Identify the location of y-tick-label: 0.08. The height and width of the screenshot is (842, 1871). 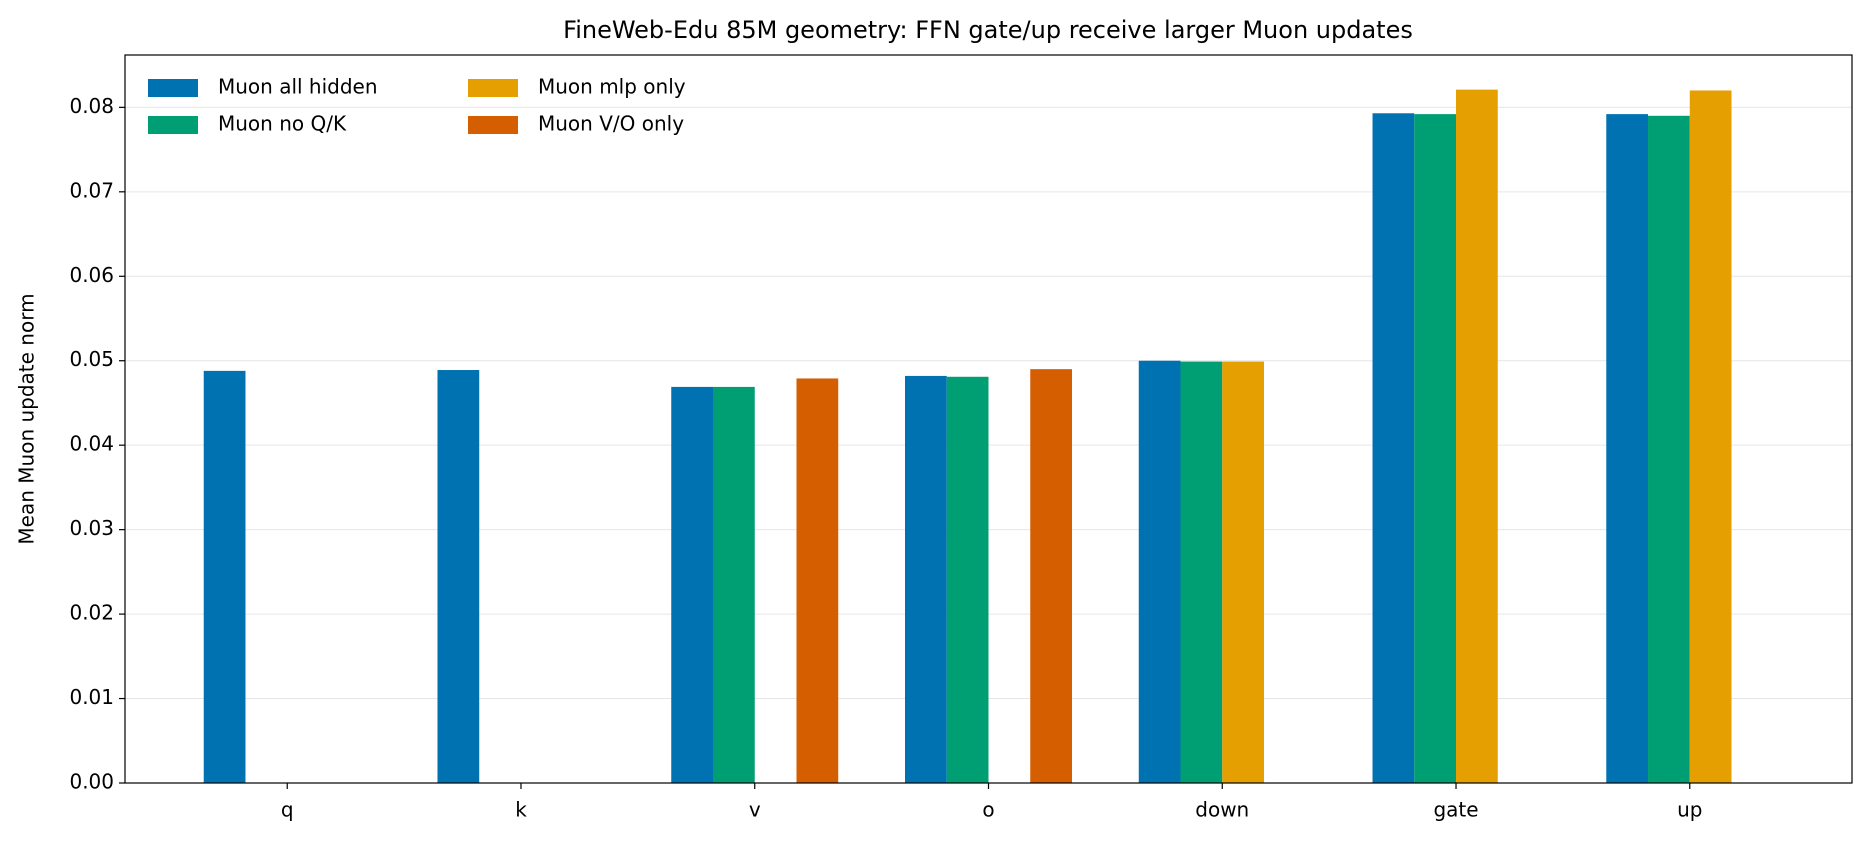
(91, 106).